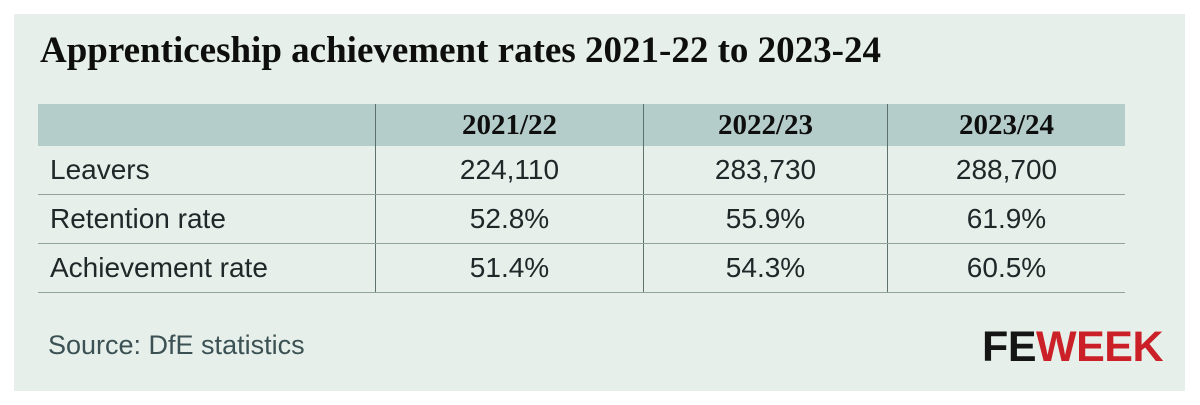  What do you see at coordinates (1006, 170) in the screenshot?
I see `cell-value: 288,700` at bounding box center [1006, 170].